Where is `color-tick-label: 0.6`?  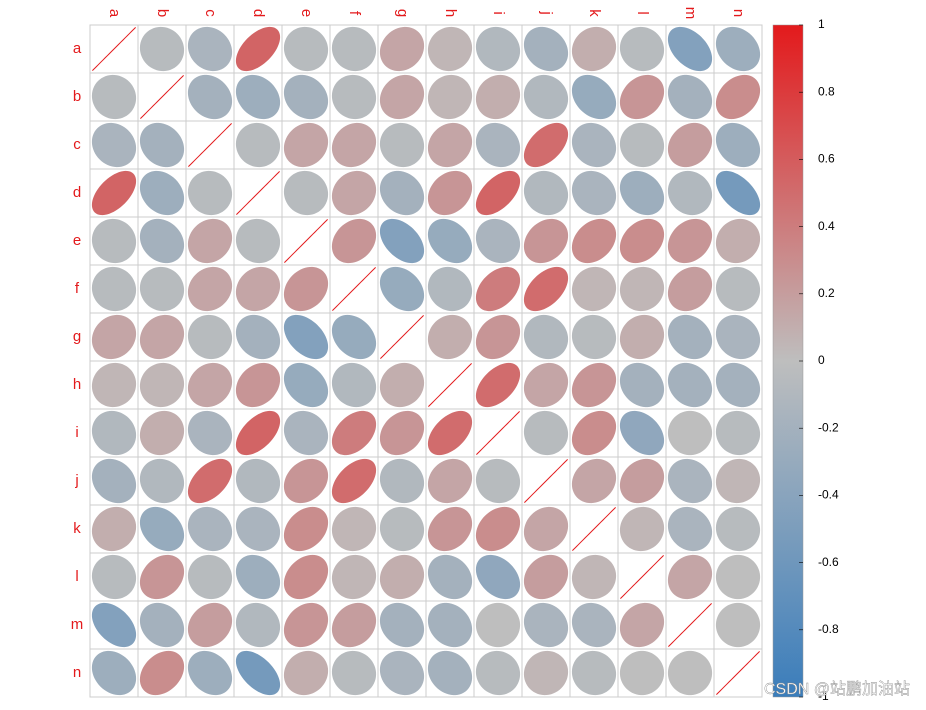 color-tick-label: 0.6 is located at coordinates (826, 159).